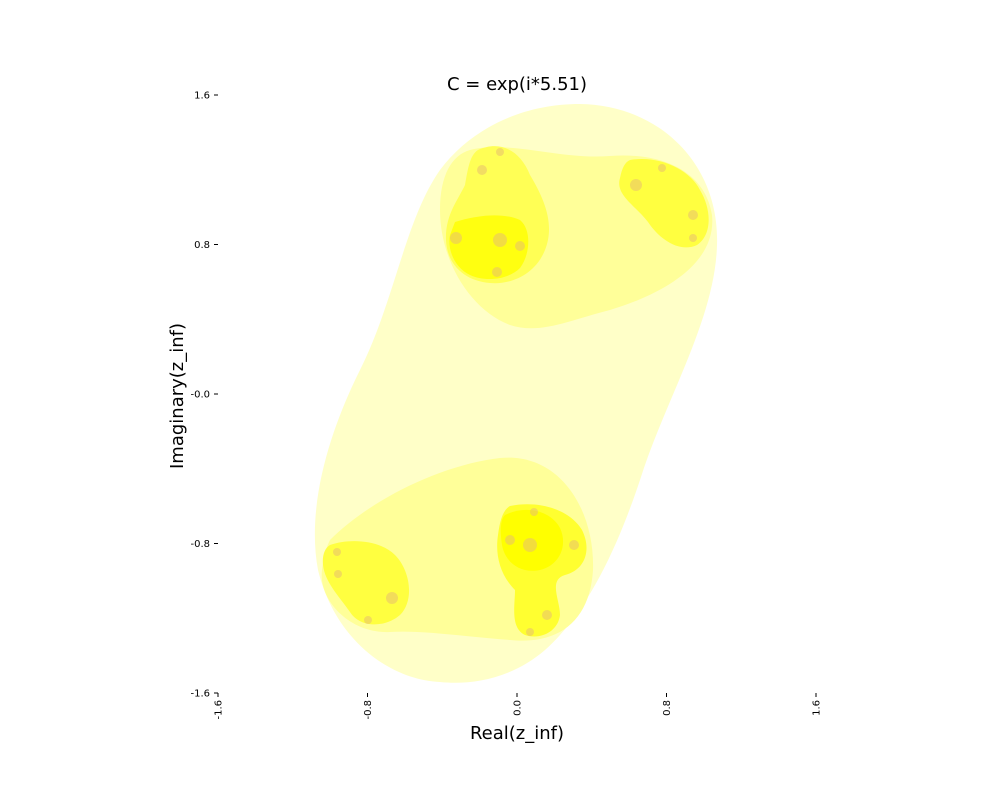  I want to click on x-tick-label: 1.6, so click(817, 708).